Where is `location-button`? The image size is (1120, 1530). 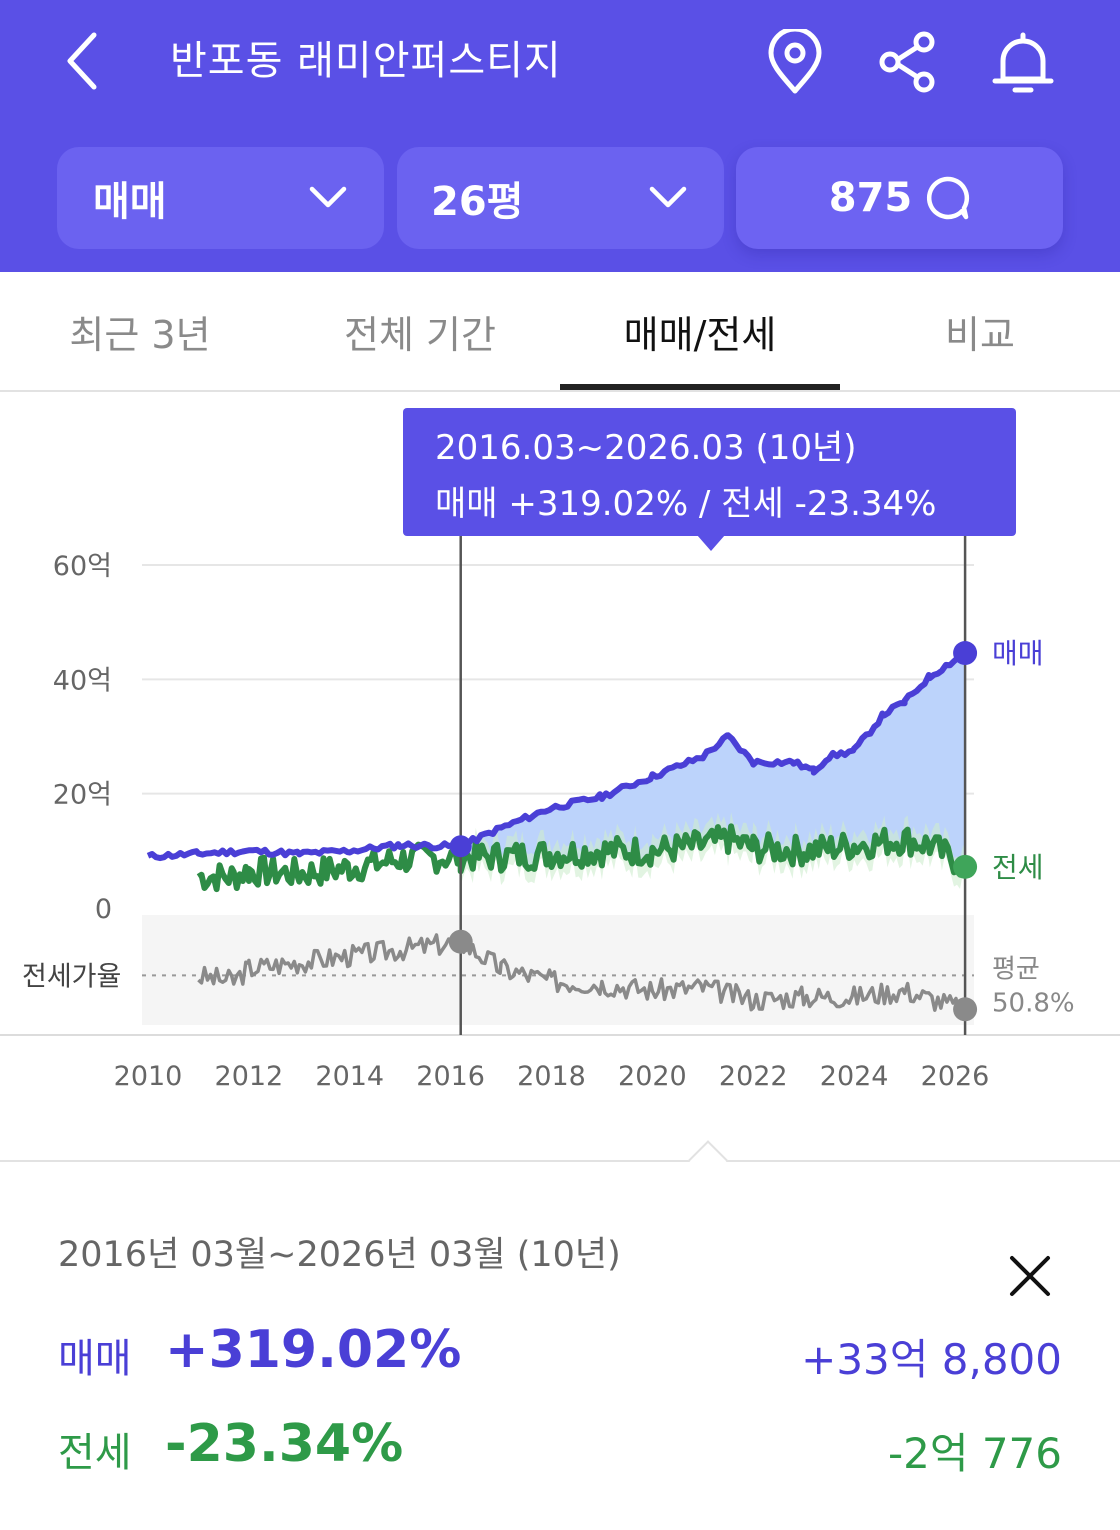
location-button is located at coordinates (795, 62).